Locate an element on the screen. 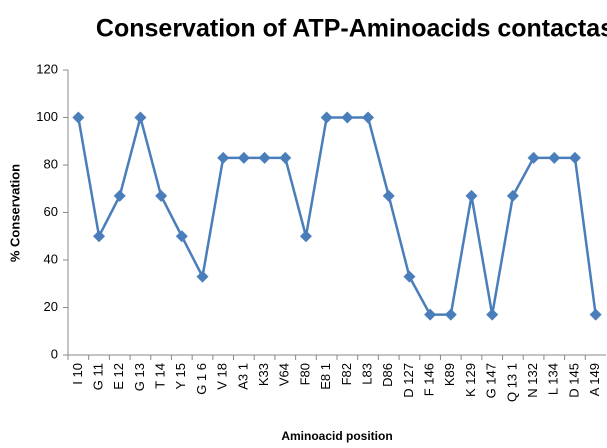  x-tick-label: D 127 is located at coordinates (408, 380).